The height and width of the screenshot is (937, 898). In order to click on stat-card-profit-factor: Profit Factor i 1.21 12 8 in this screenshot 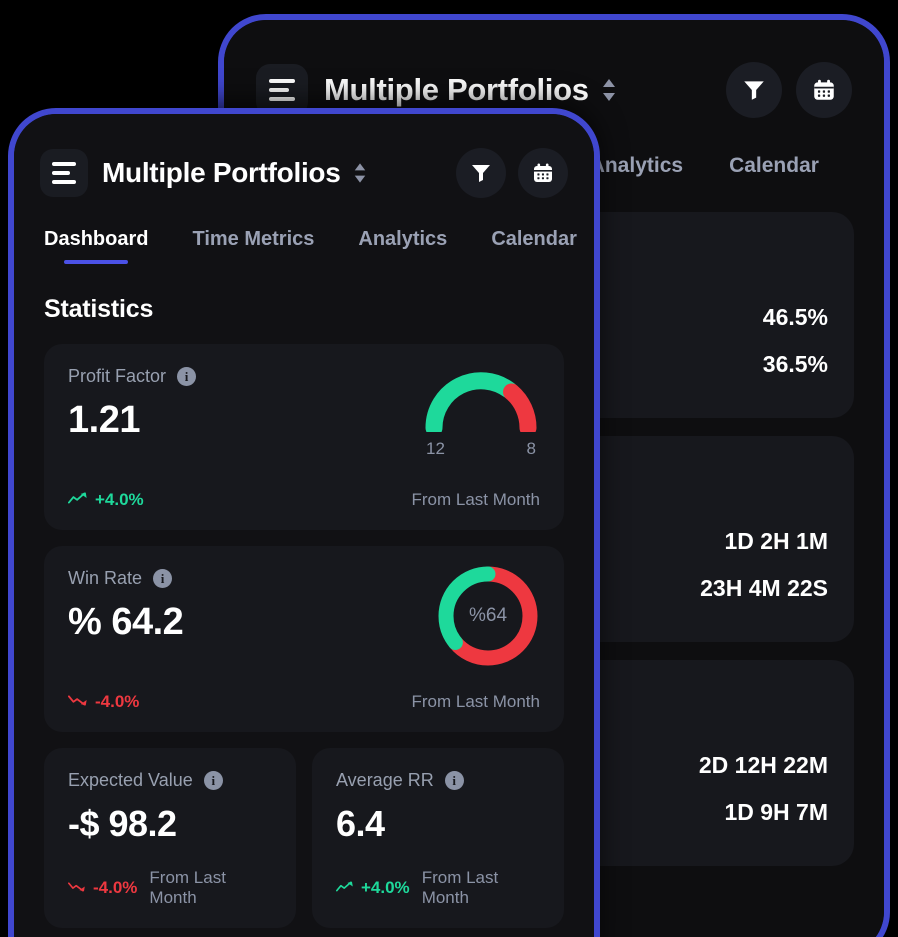, I will do `click(304, 437)`.